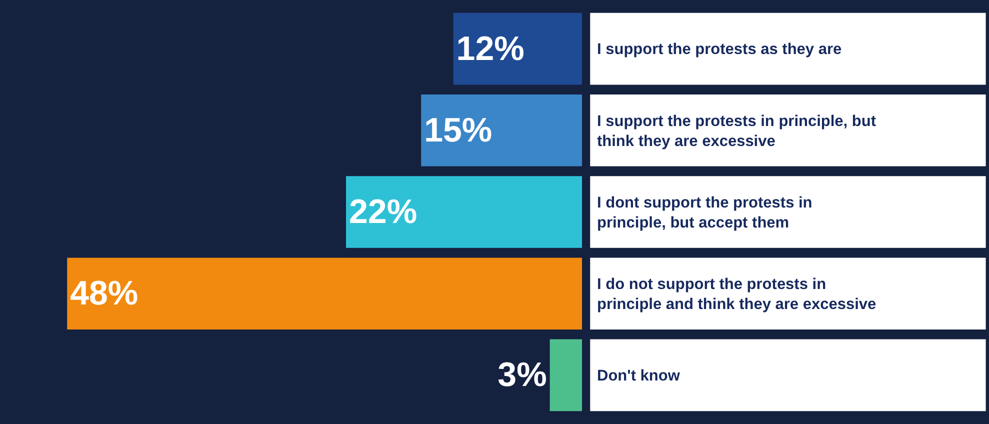 The height and width of the screenshot is (424, 989). Describe the element at coordinates (522, 375) in the screenshot. I see `data-label: 3%` at that location.